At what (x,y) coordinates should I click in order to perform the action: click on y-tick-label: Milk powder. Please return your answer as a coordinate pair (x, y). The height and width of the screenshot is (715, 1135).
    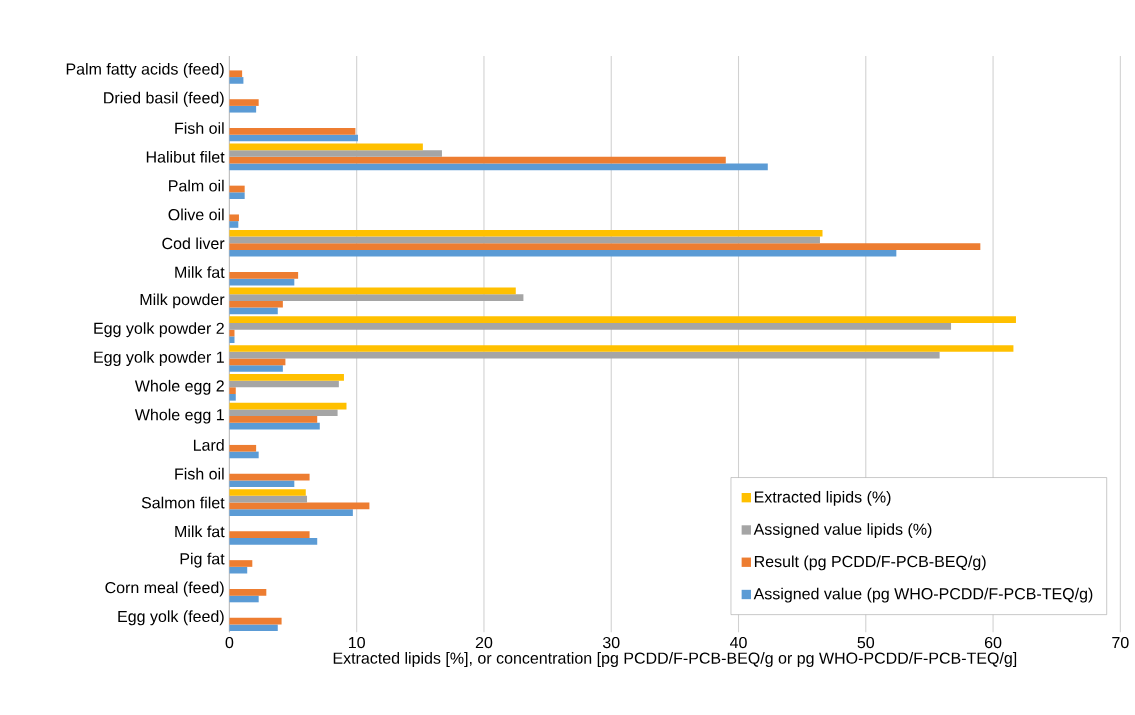
    Looking at the image, I should click on (182, 301).